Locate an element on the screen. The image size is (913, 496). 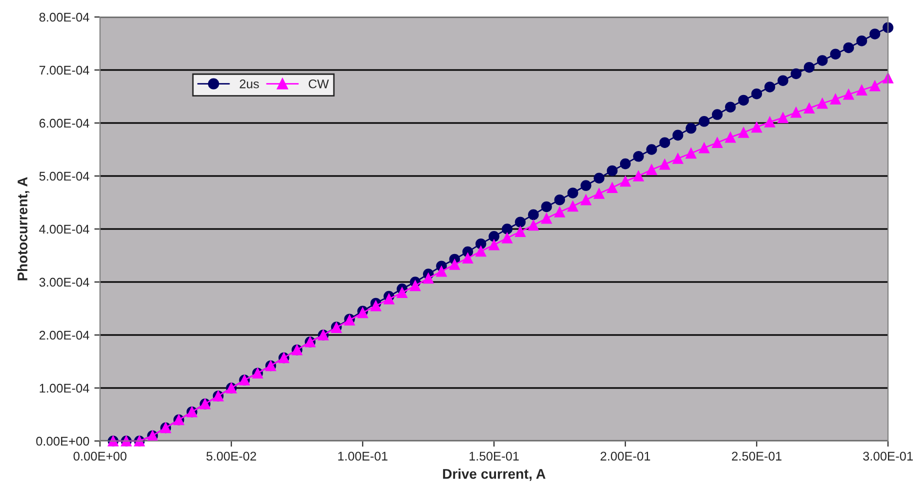
x-tick-label: 2.00E-01 is located at coordinates (625, 456).